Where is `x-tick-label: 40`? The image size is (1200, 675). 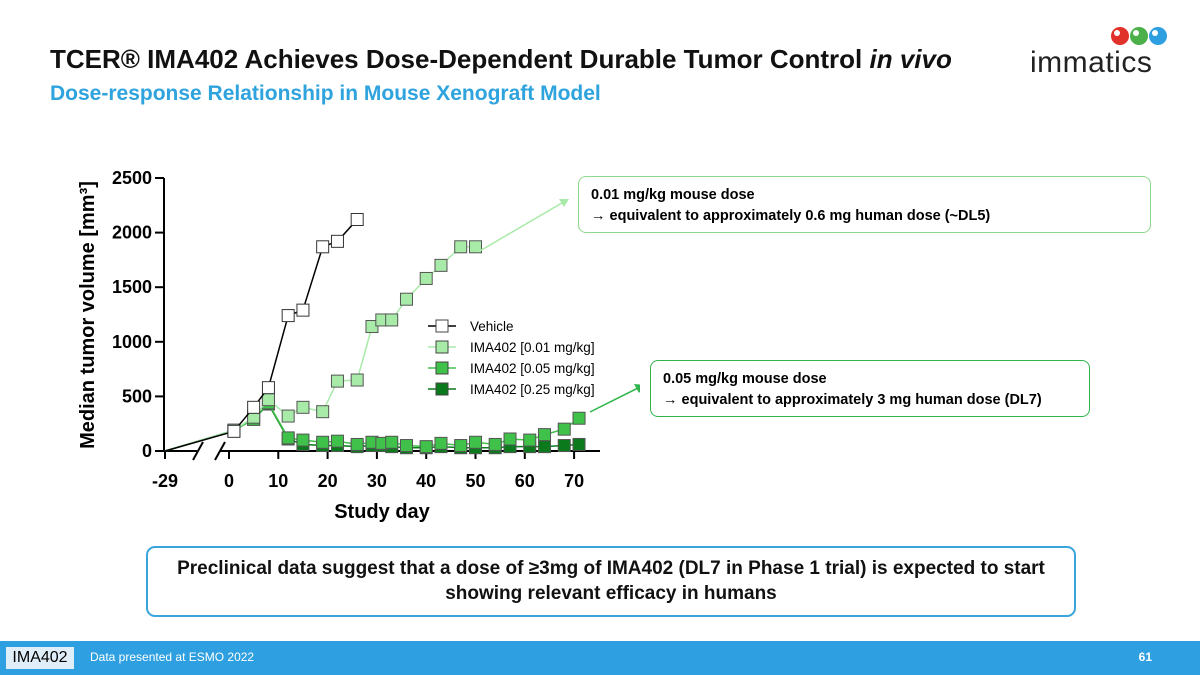
x-tick-label: 40 is located at coordinates (426, 481).